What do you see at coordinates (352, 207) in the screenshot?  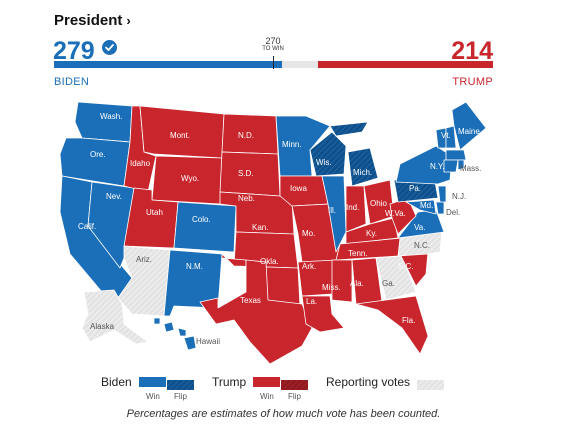 I see `label-in: Ind.` at bounding box center [352, 207].